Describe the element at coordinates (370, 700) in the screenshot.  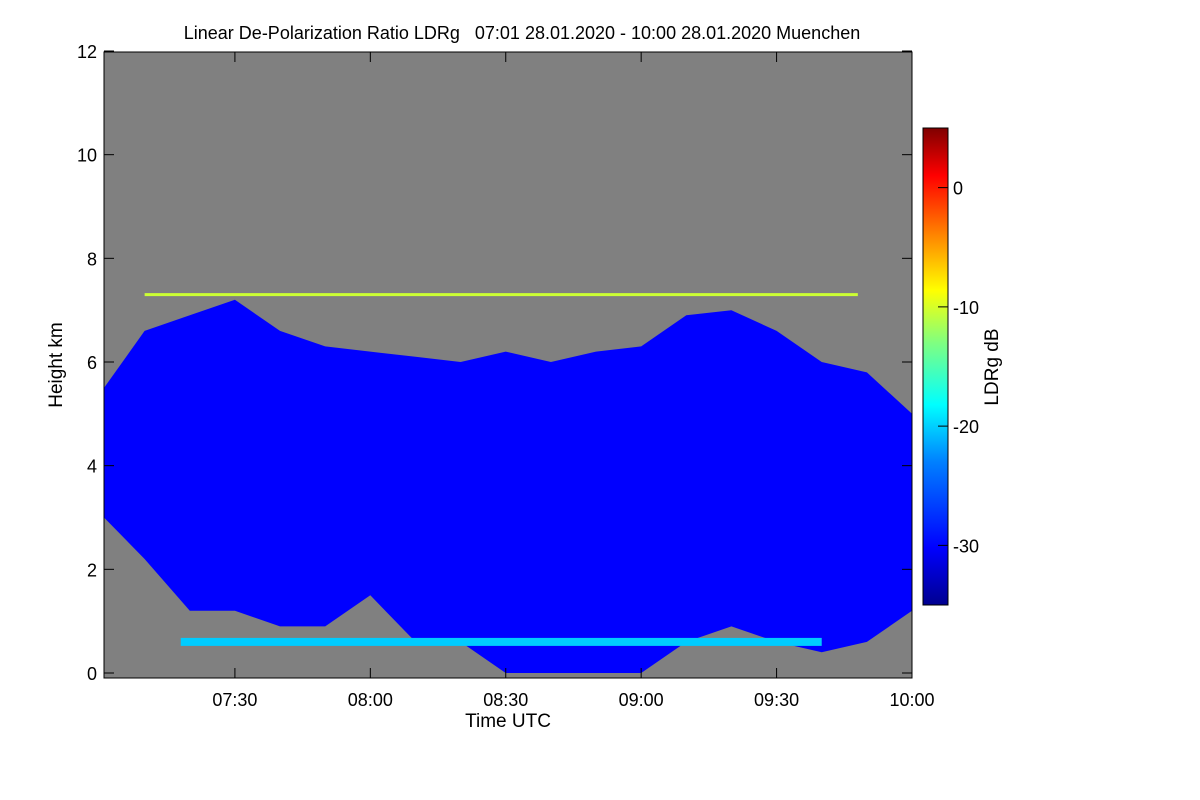
I see `x-tick-label: 08:00` at that location.